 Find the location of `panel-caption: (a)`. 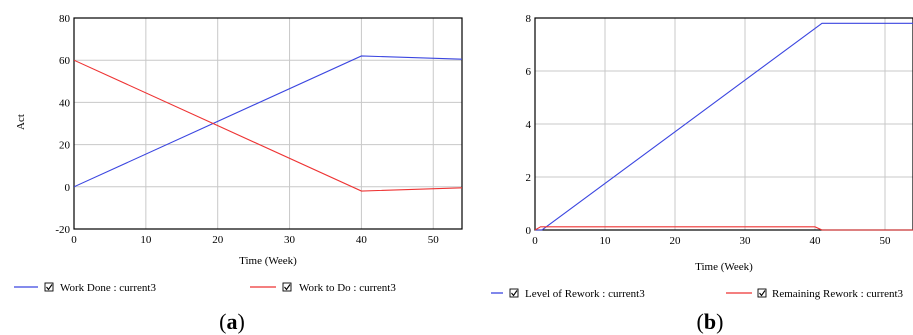

panel-caption: (a) is located at coordinates (232, 321).